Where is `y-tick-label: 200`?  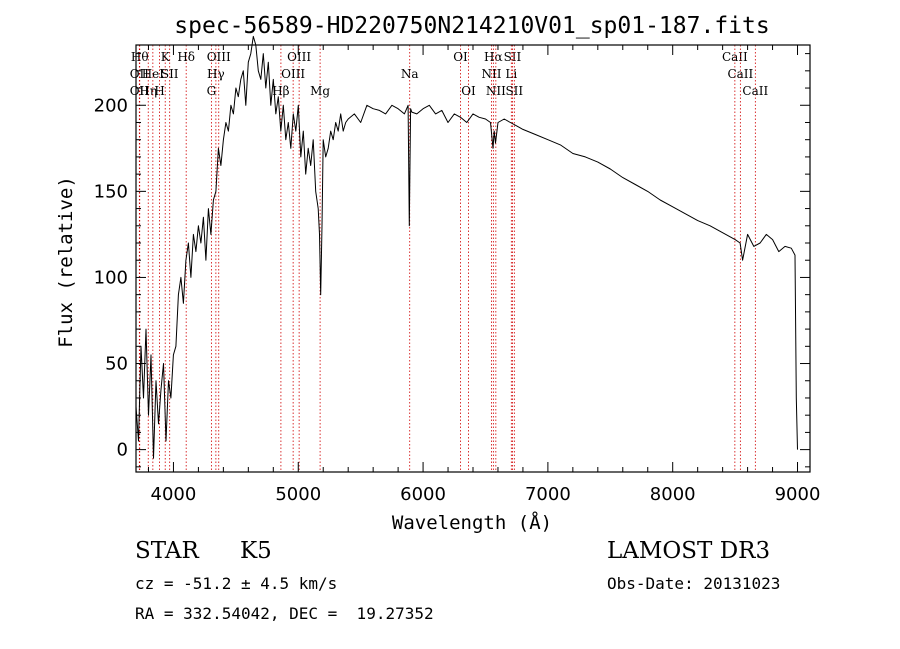
y-tick-label: 200 is located at coordinates (111, 105).